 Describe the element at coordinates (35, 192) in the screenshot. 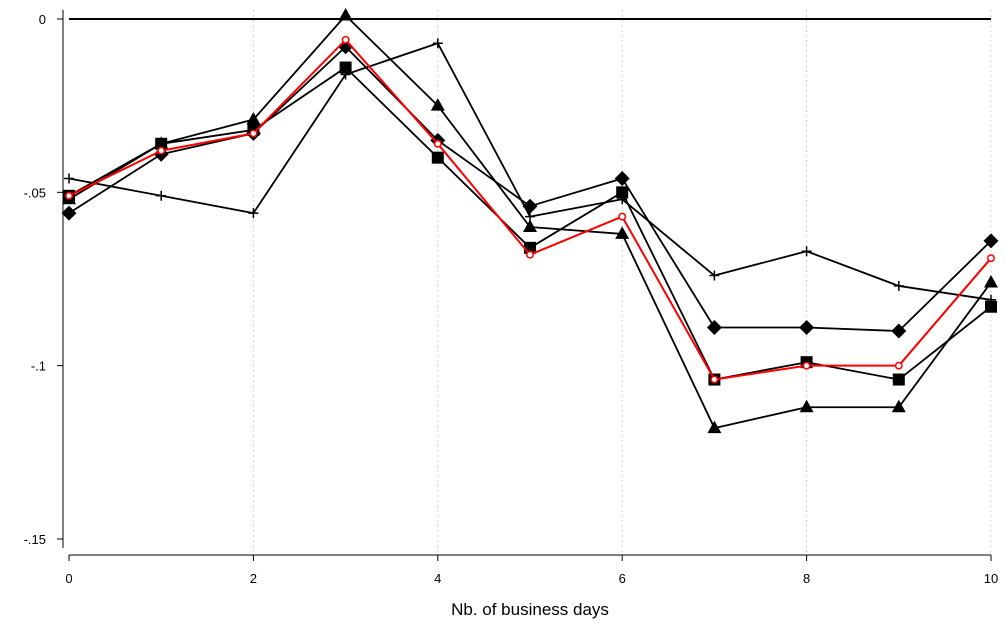

I see `y-tick-label: -.05` at that location.